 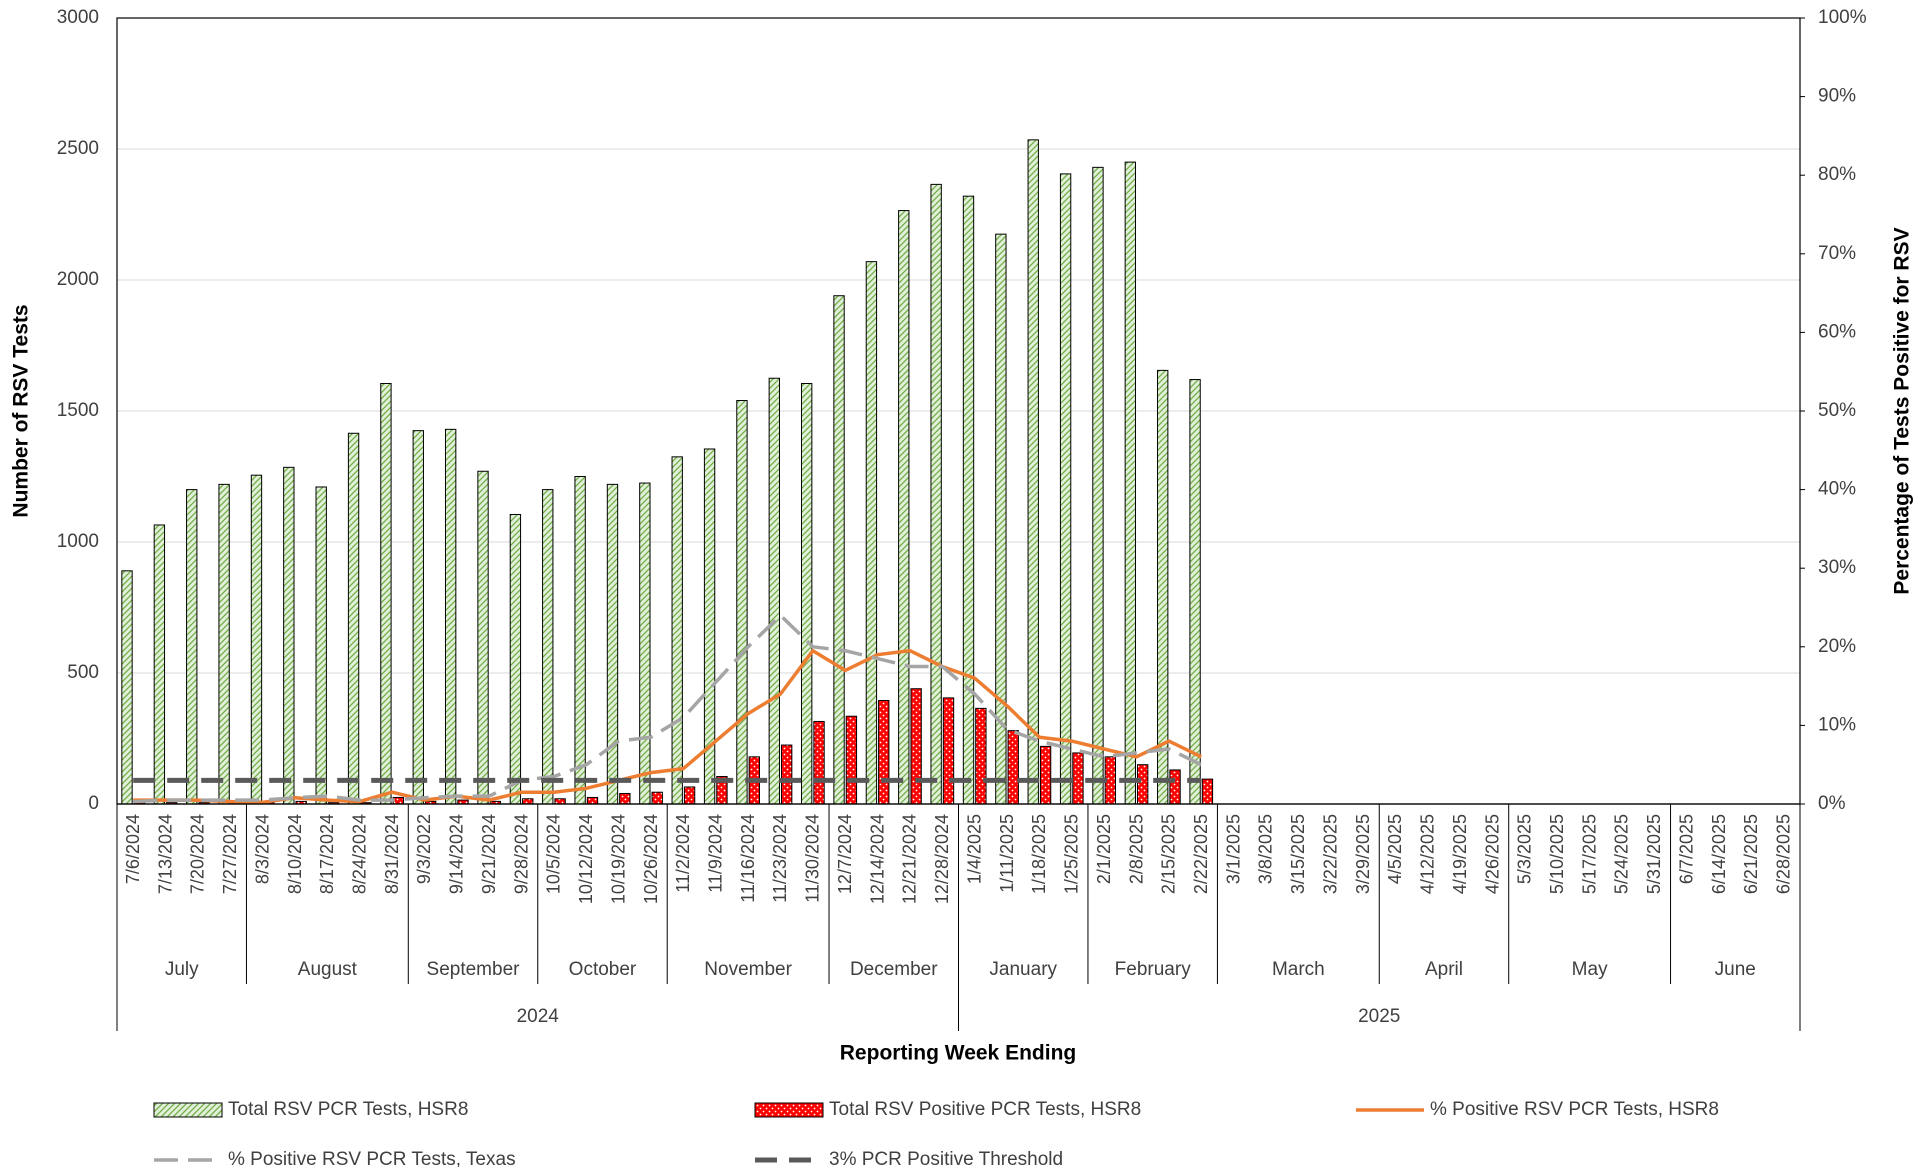 I want to click on x-tick-label: 5/3/2025, so click(x=1525, y=849).